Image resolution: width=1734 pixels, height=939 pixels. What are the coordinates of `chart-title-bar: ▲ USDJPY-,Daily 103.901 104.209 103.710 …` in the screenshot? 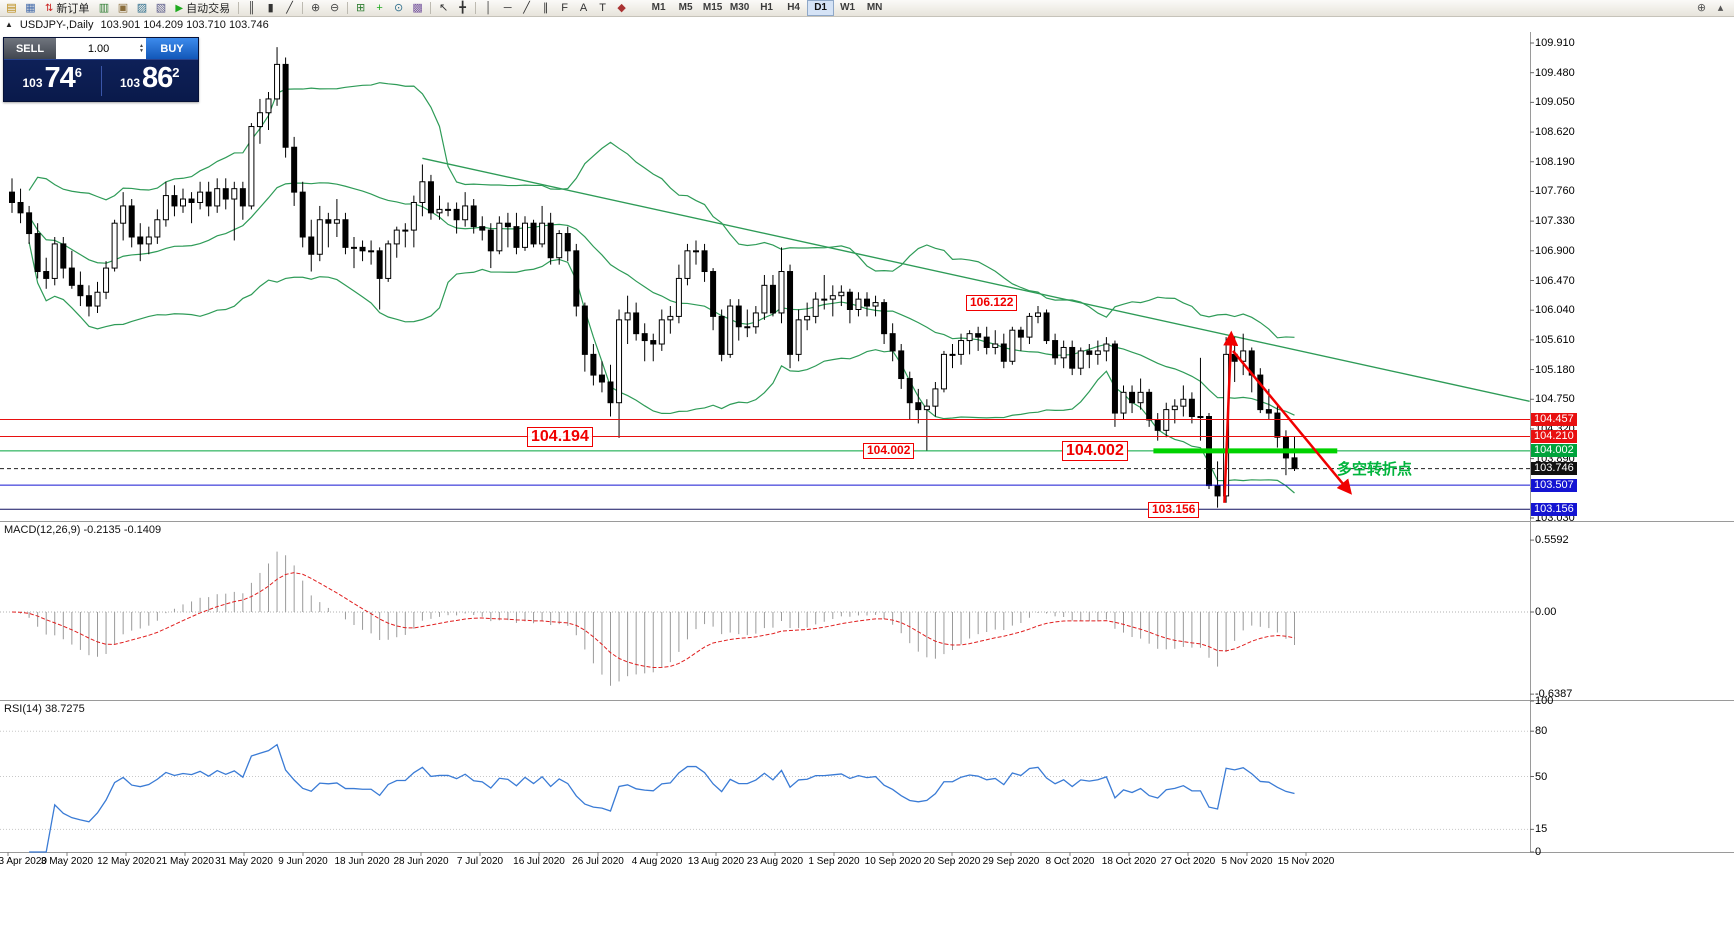 It's located at (867, 24).